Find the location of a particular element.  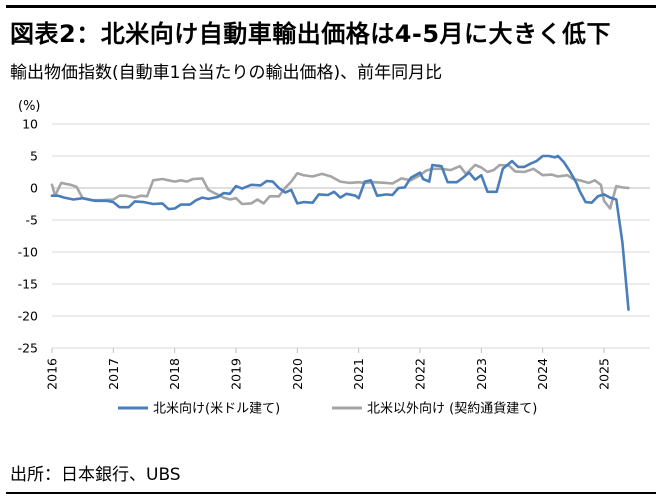

x-tick-label: 2017 is located at coordinates (113, 374).